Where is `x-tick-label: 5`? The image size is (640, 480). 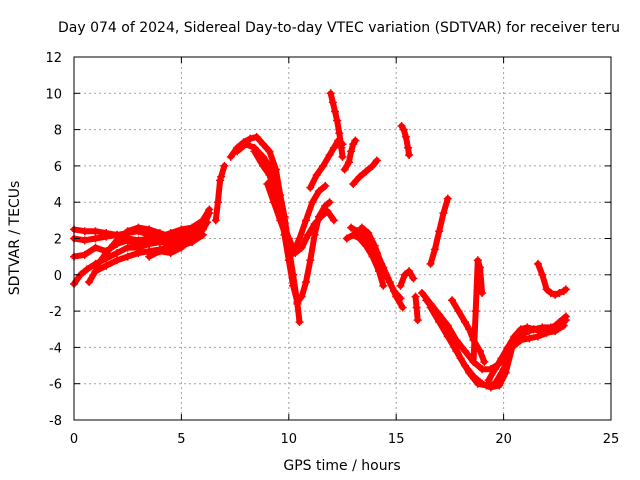
x-tick-label: 5 is located at coordinates (181, 439).